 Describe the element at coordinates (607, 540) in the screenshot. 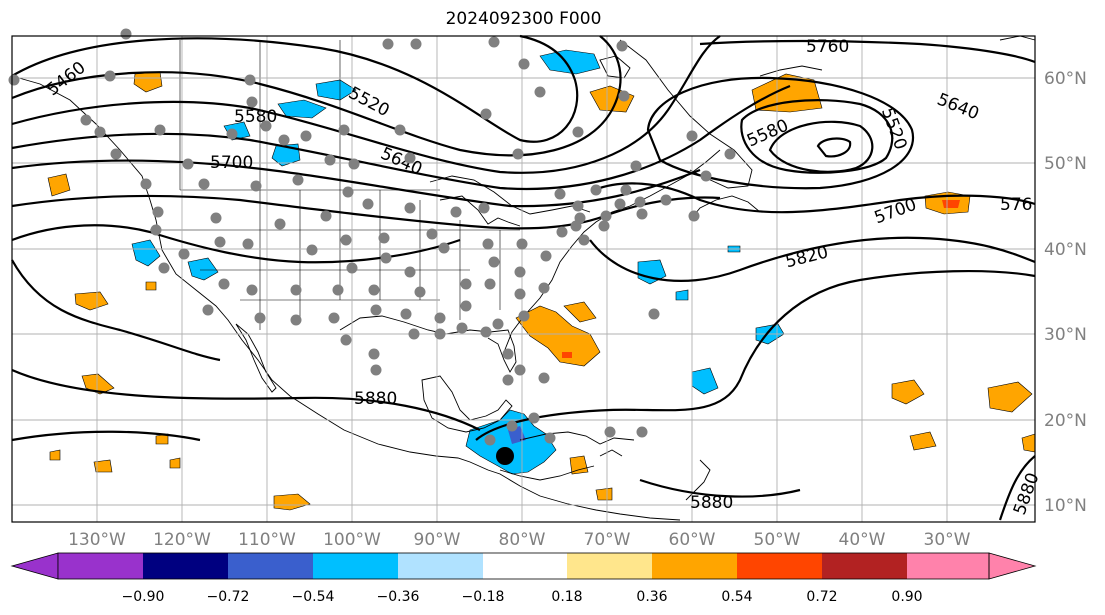

I see `lon-label: 70°W` at that location.